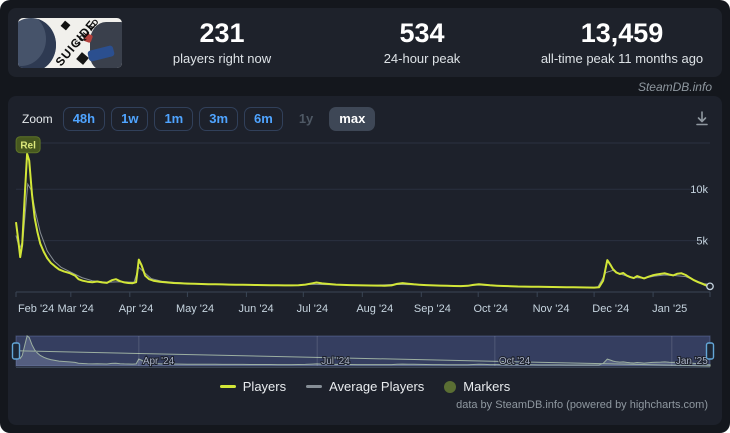  What do you see at coordinates (422, 33) in the screenshot?
I see `stat-value: 534` at bounding box center [422, 33].